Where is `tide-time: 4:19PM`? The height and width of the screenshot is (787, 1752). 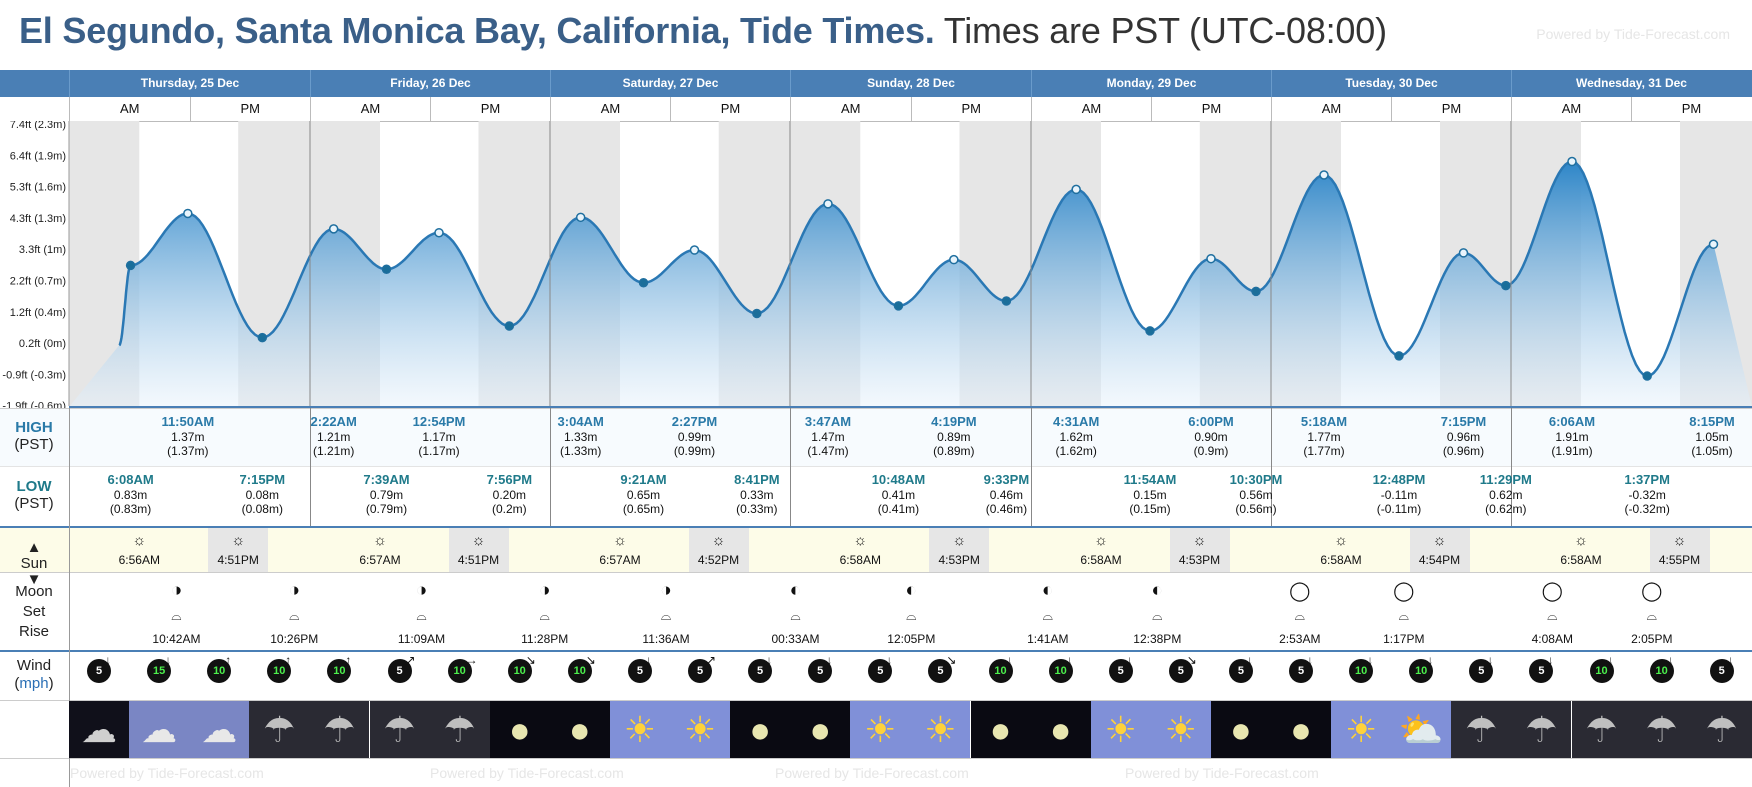 tide-time: 4:19PM is located at coordinates (954, 421).